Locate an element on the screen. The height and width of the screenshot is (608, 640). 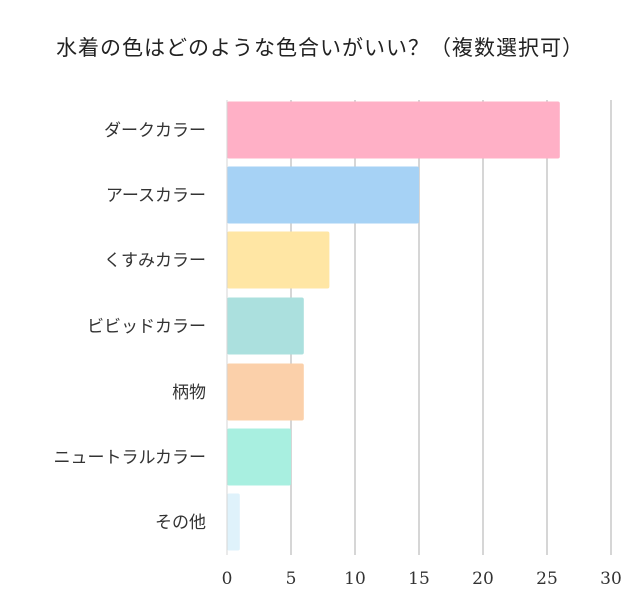
category-label: ダークカラー is located at coordinates (155, 131).